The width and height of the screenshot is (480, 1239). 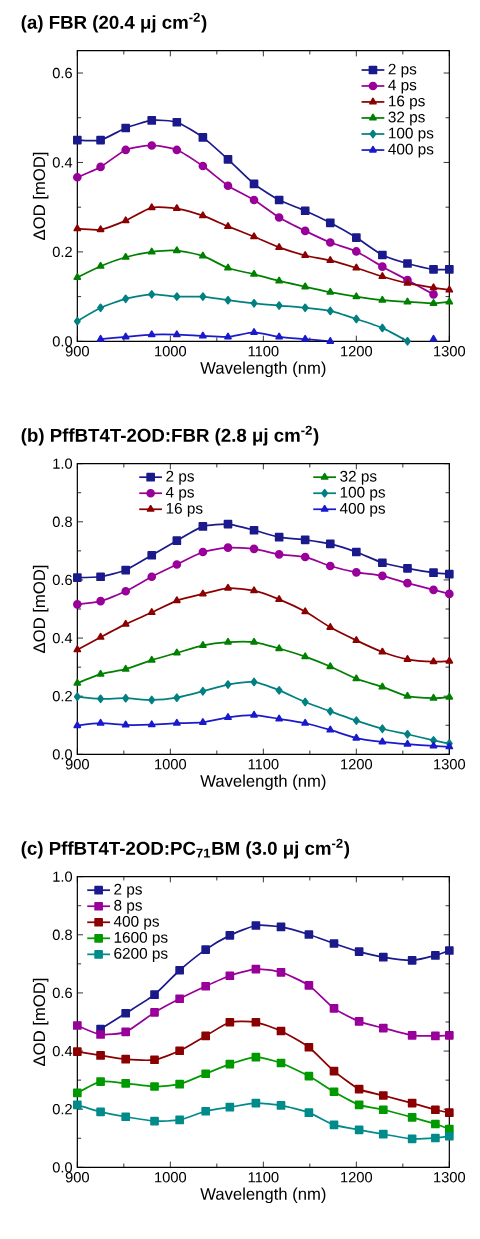 What do you see at coordinates (170, 435) in the screenshot?
I see `chart-title: (b) PffBT4T-2OD:FBR (2.8 μj cm$^{-2}$)` at bounding box center [170, 435].